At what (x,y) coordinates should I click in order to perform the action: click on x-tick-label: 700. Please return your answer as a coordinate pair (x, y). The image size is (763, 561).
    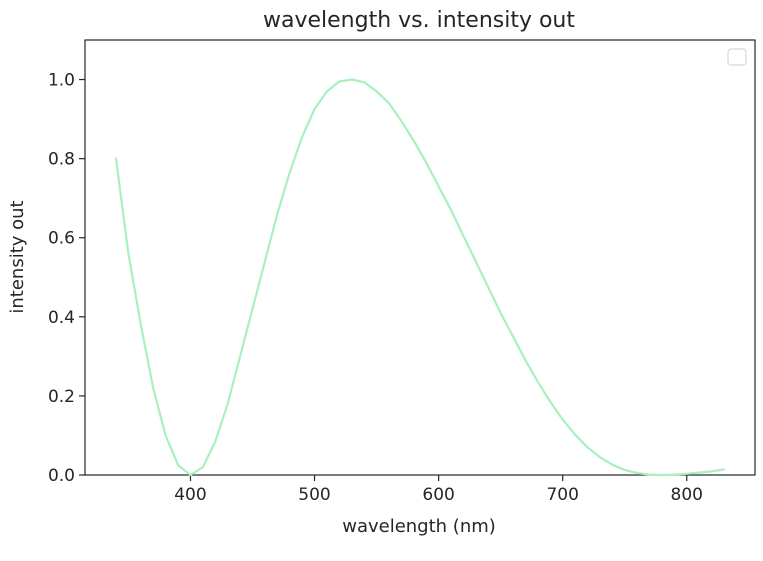
    Looking at the image, I should click on (562, 495).